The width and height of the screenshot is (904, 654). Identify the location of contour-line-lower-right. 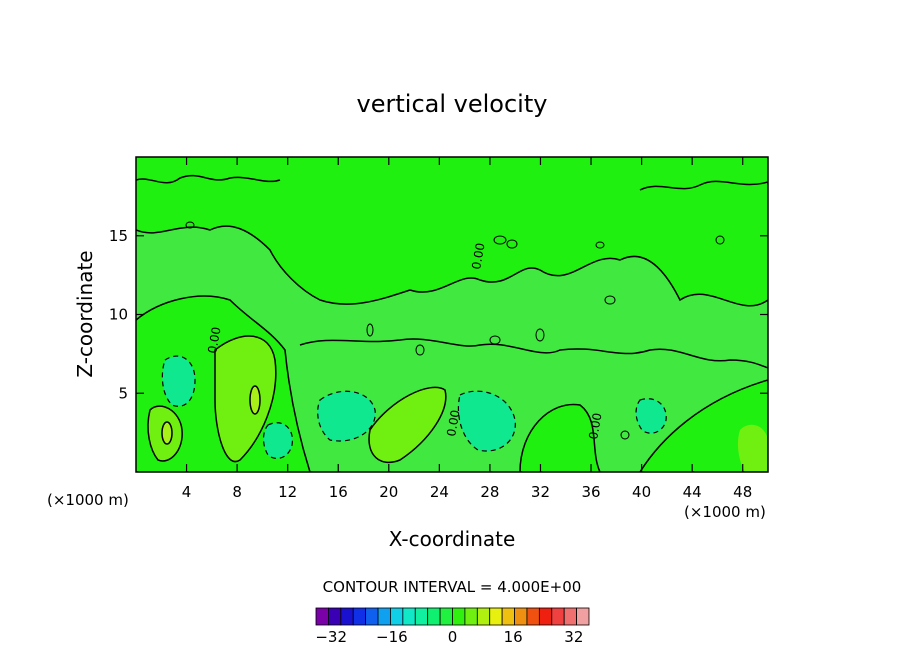
(703, 425).